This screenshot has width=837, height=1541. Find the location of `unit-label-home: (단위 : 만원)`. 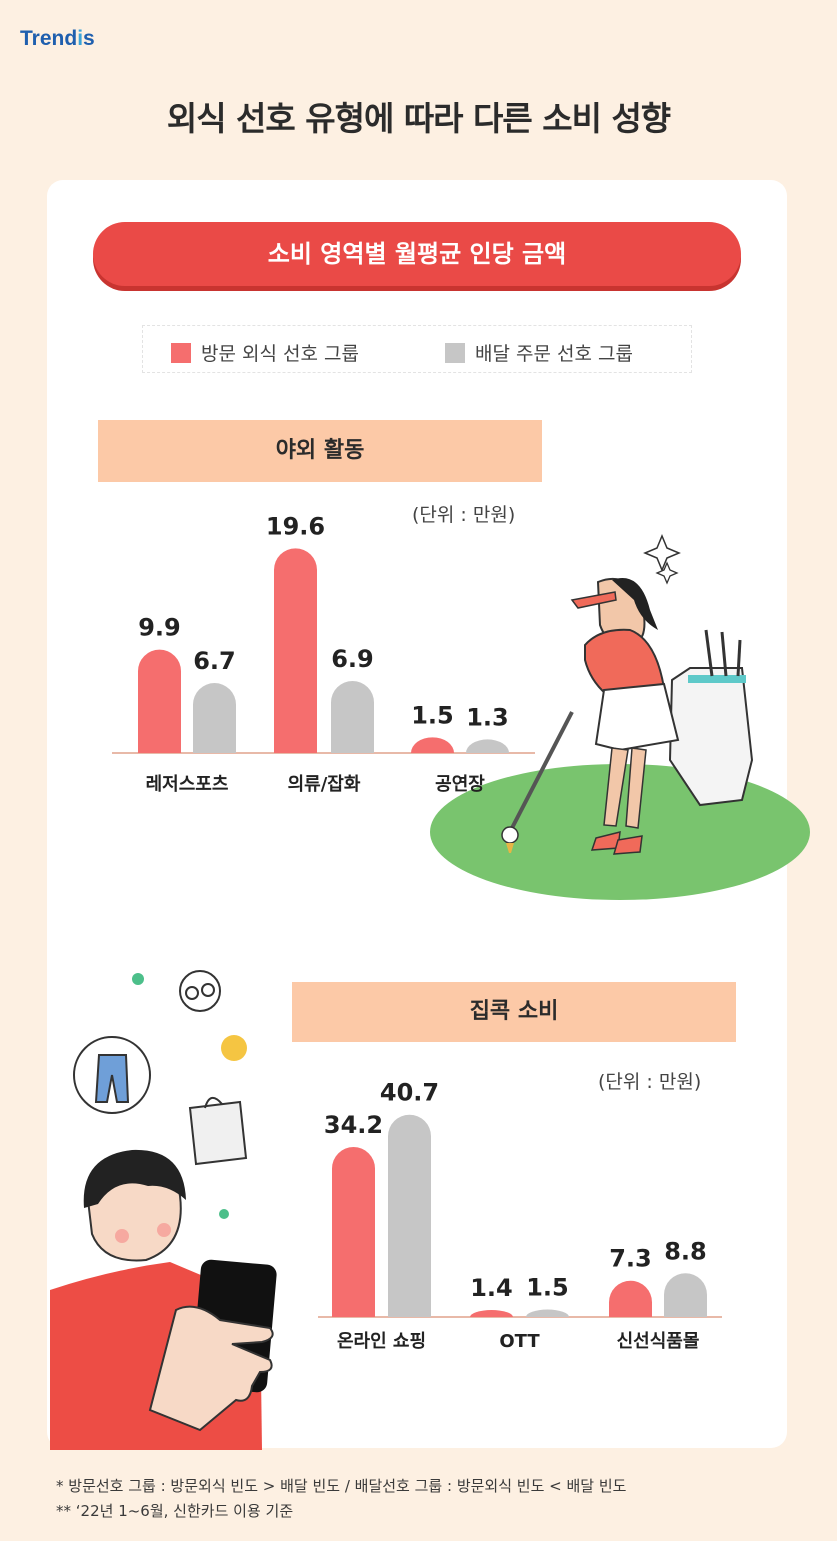

unit-label-home: (단위 : 만원) is located at coordinates (650, 1082).